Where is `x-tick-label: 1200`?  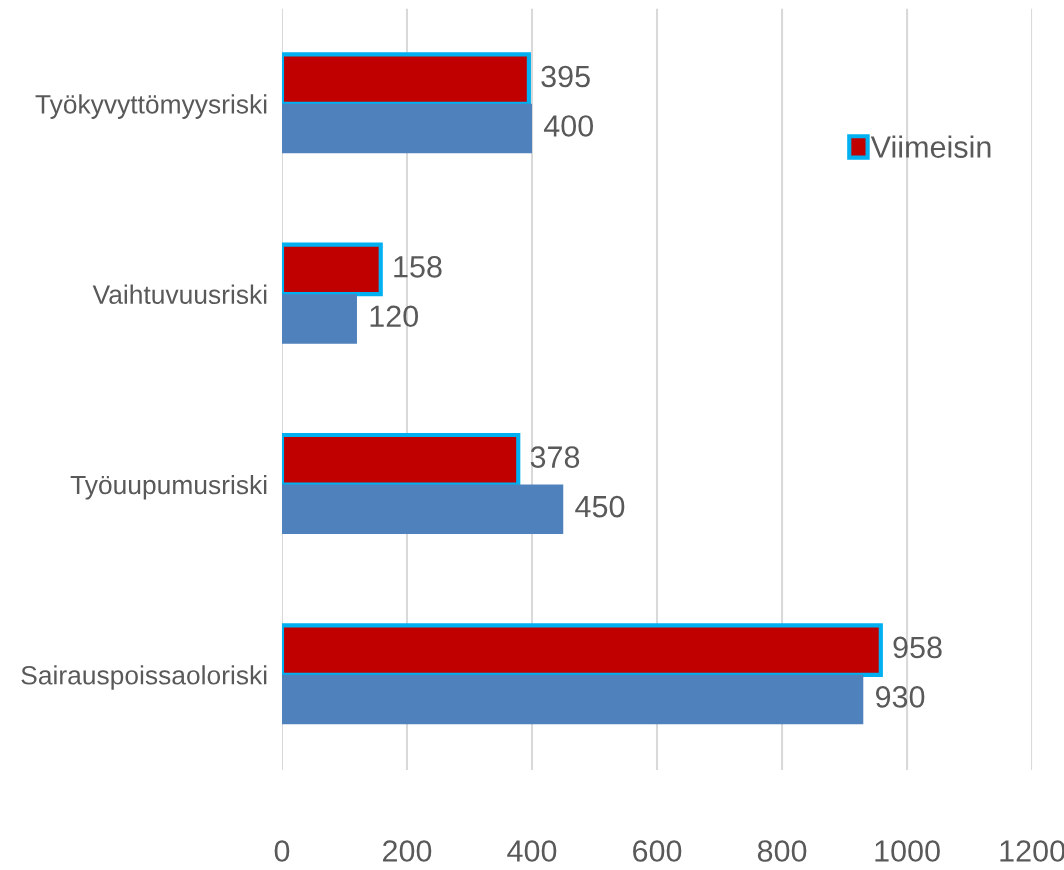
x-tick-label: 1200 is located at coordinates (1032, 851).